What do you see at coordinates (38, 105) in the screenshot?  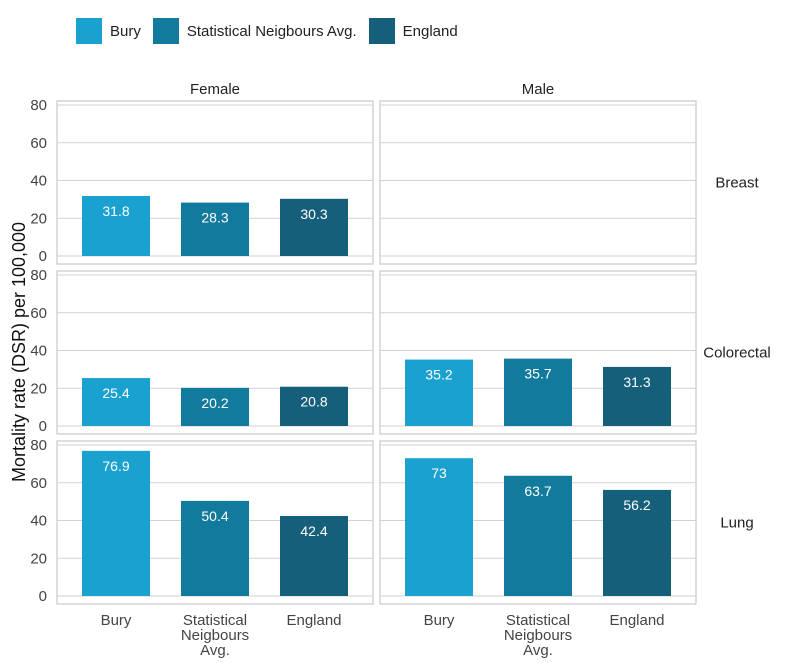 I see `y-tick-label-breast-80: 80` at bounding box center [38, 105].